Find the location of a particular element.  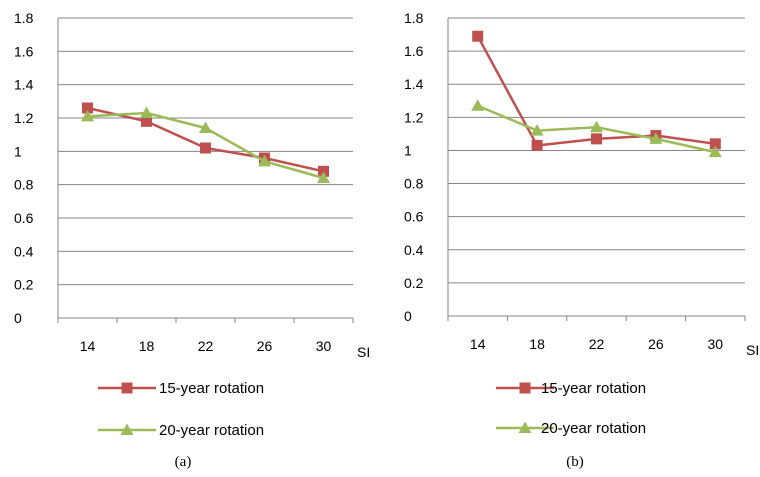

series-15-year is located at coordinates (596, 90).